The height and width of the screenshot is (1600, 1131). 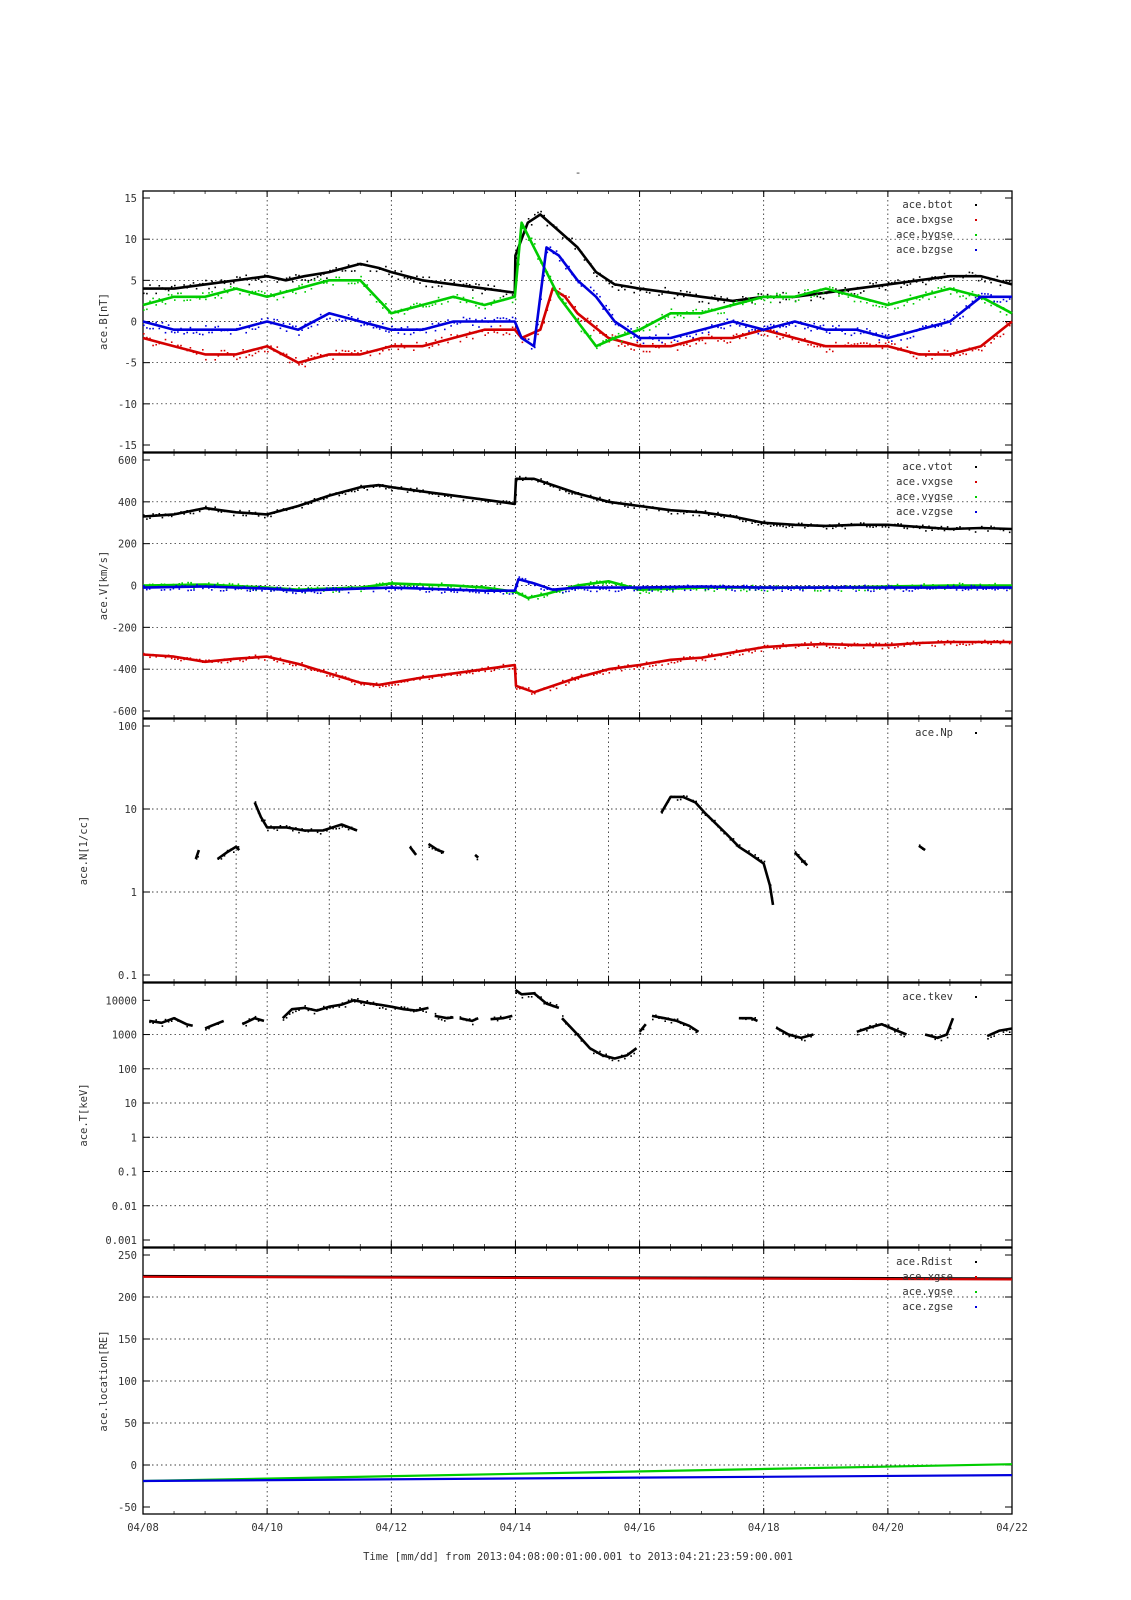 I want to click on series-line, so click(x=577, y=1278).